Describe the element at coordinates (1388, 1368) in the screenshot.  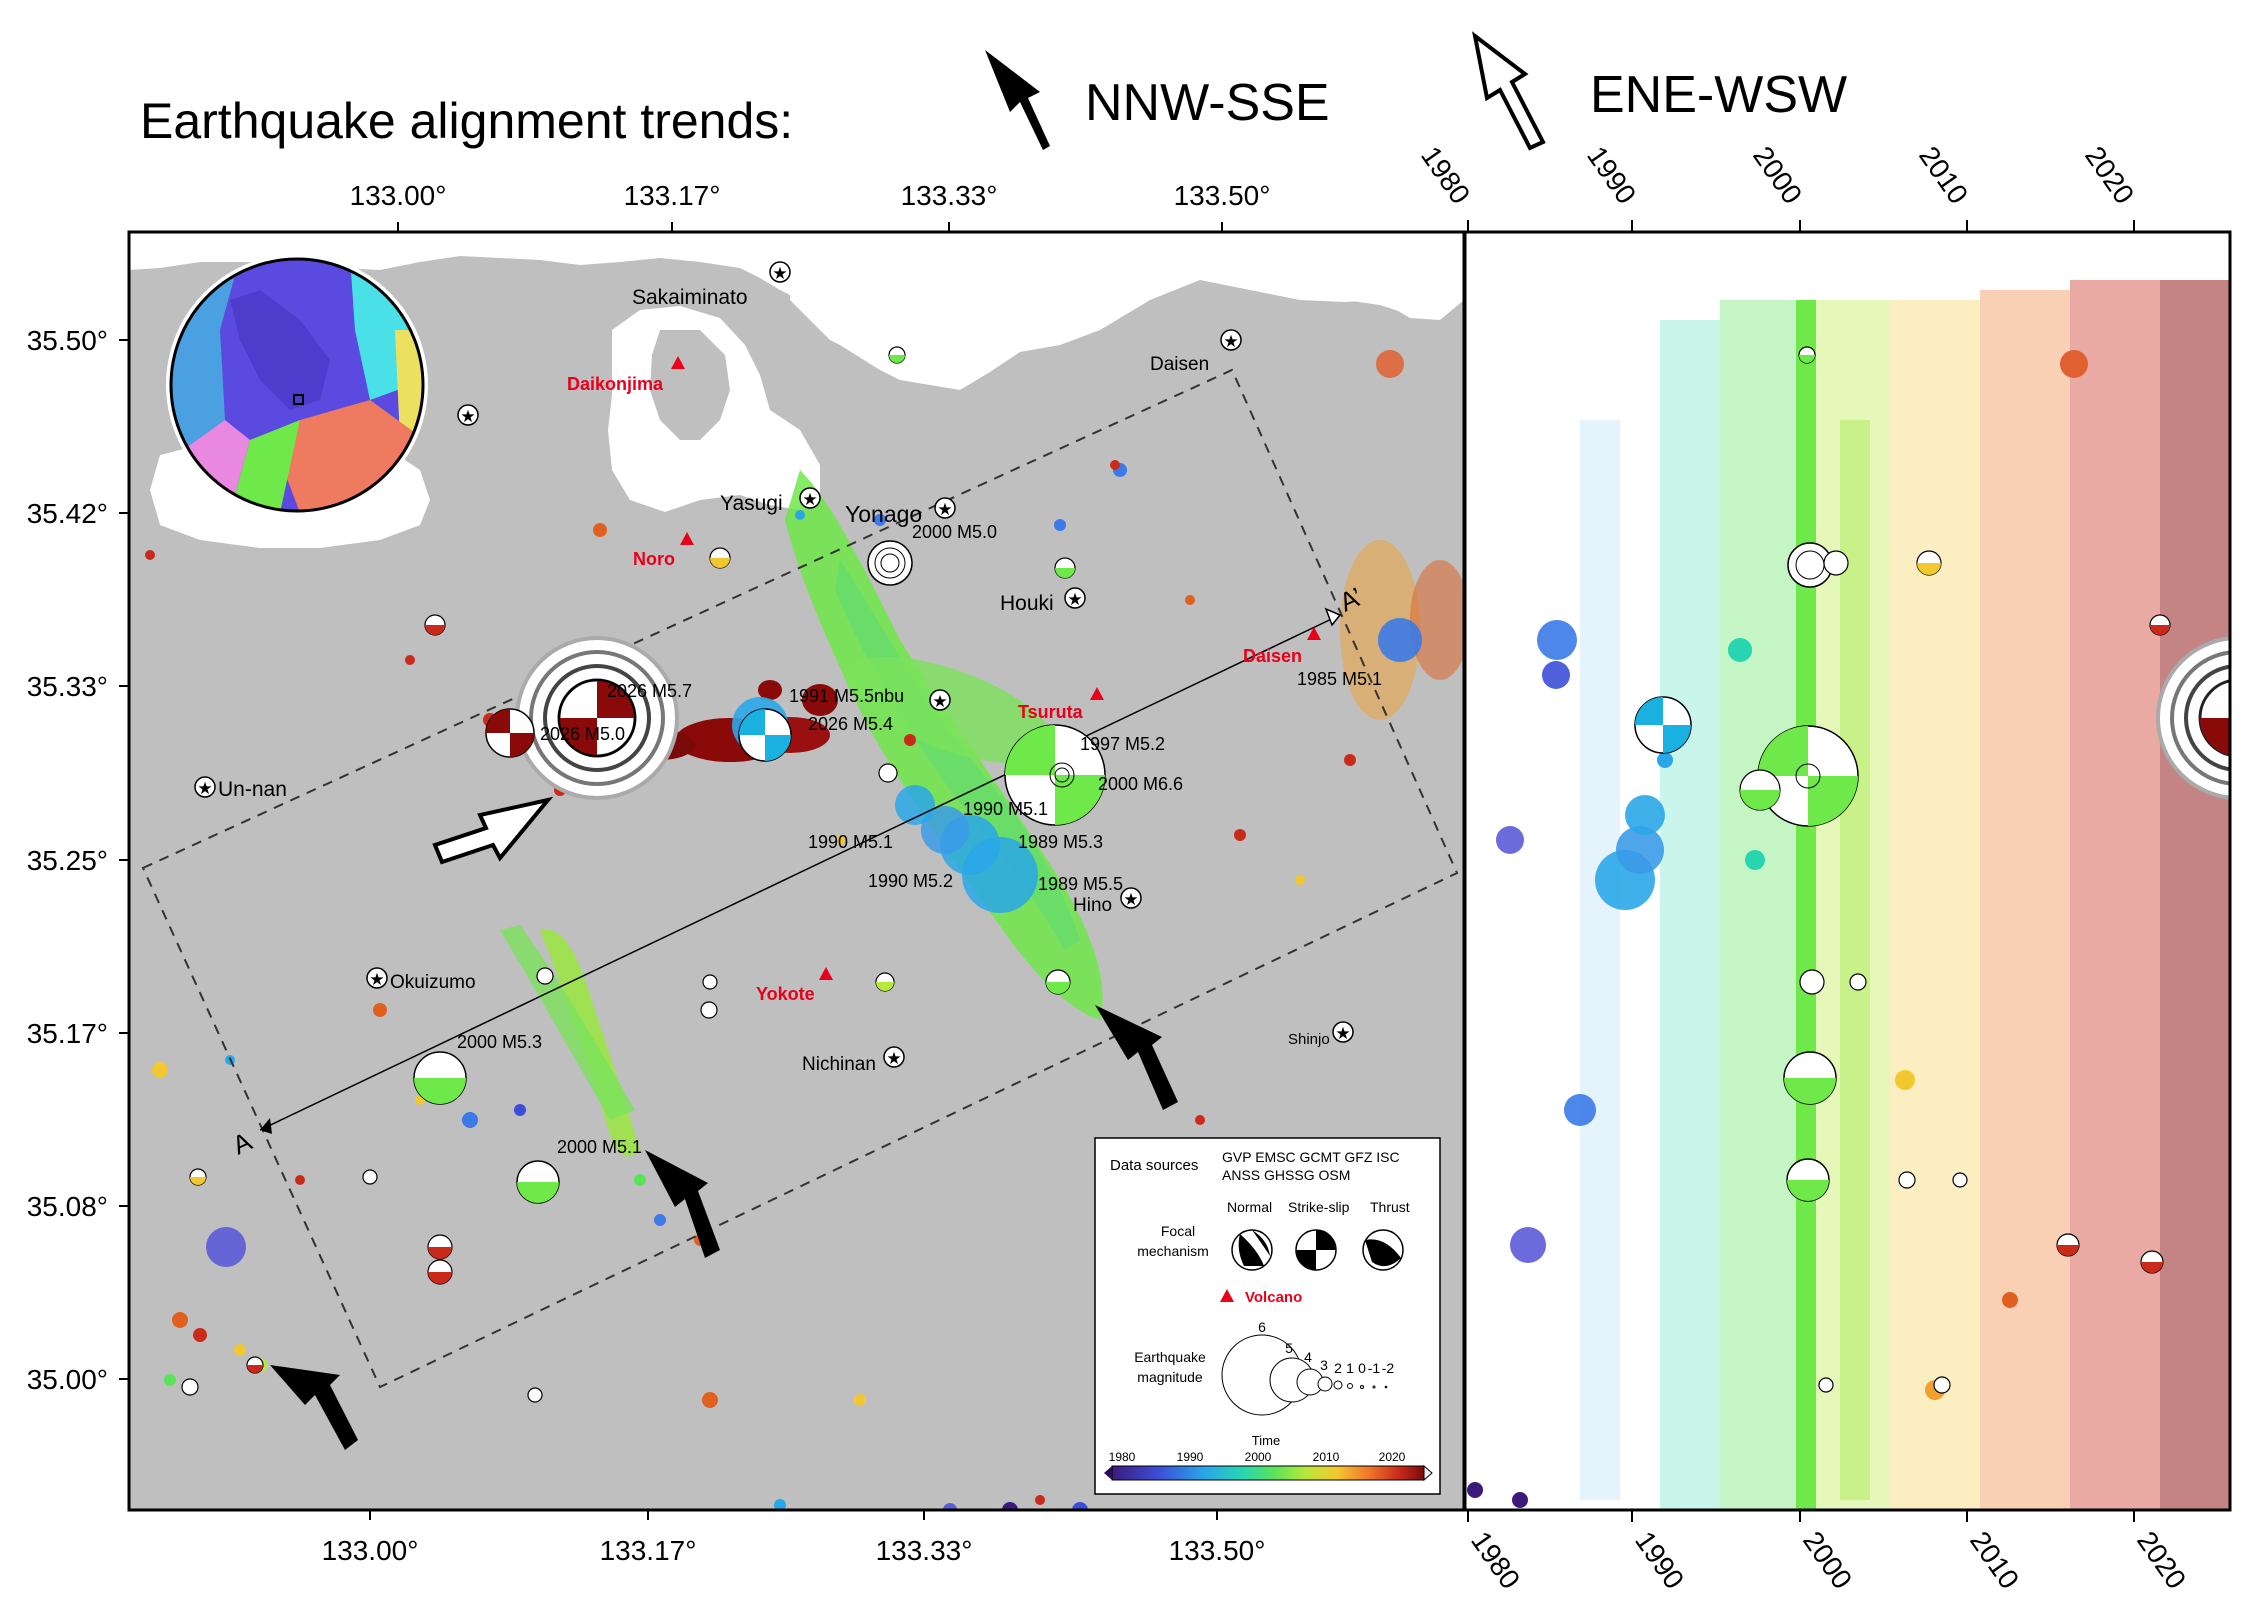
I see `magnitude-value: -2` at that location.